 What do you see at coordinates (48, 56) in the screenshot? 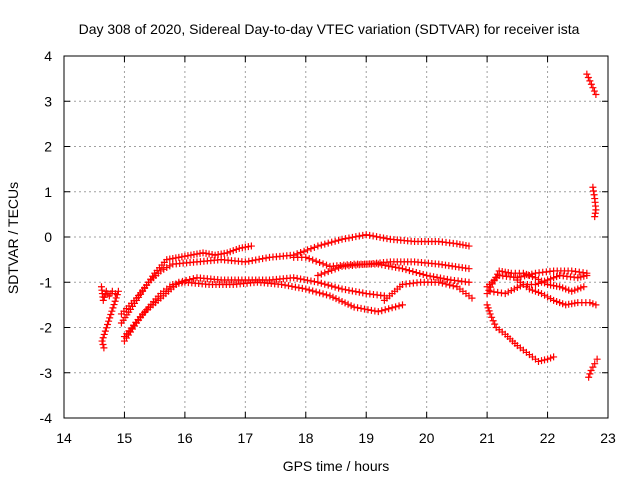
I see `y-tick-label: 4` at bounding box center [48, 56].